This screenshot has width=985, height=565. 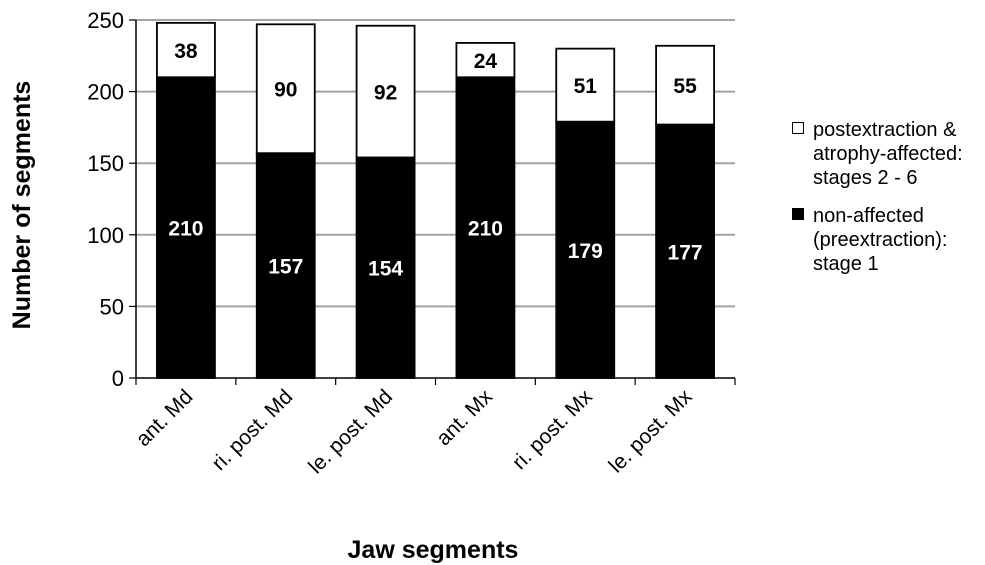 I want to click on data-label-0-0: 210, so click(x=185, y=229).